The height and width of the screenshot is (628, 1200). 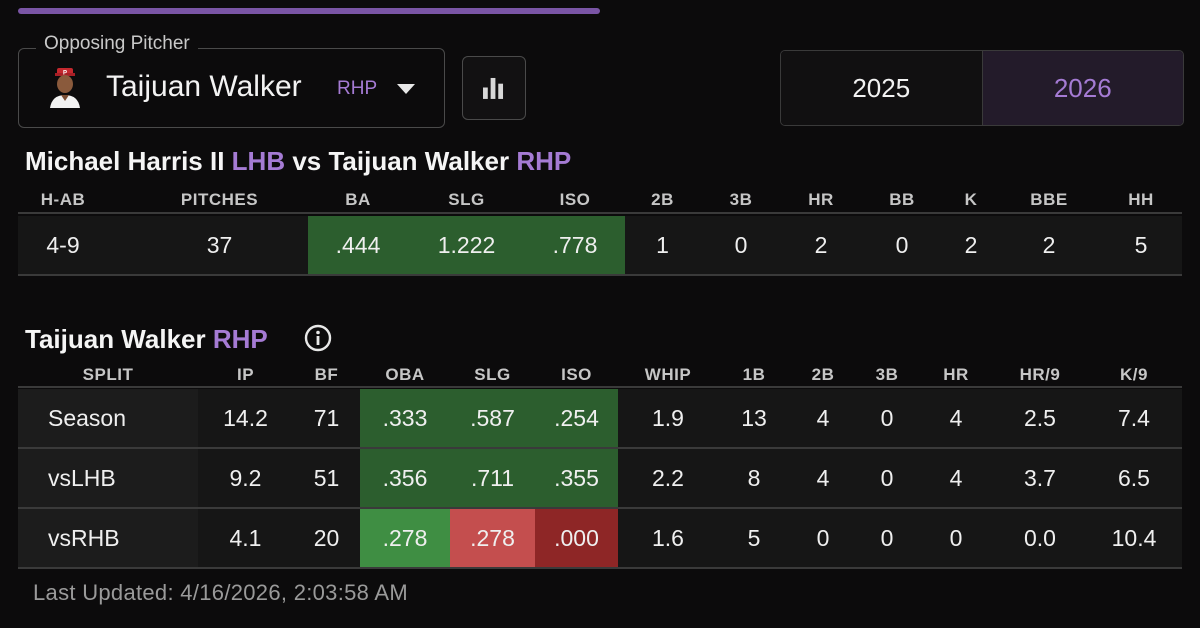 What do you see at coordinates (1040, 374) in the screenshot?
I see `column-header: HR/9` at bounding box center [1040, 374].